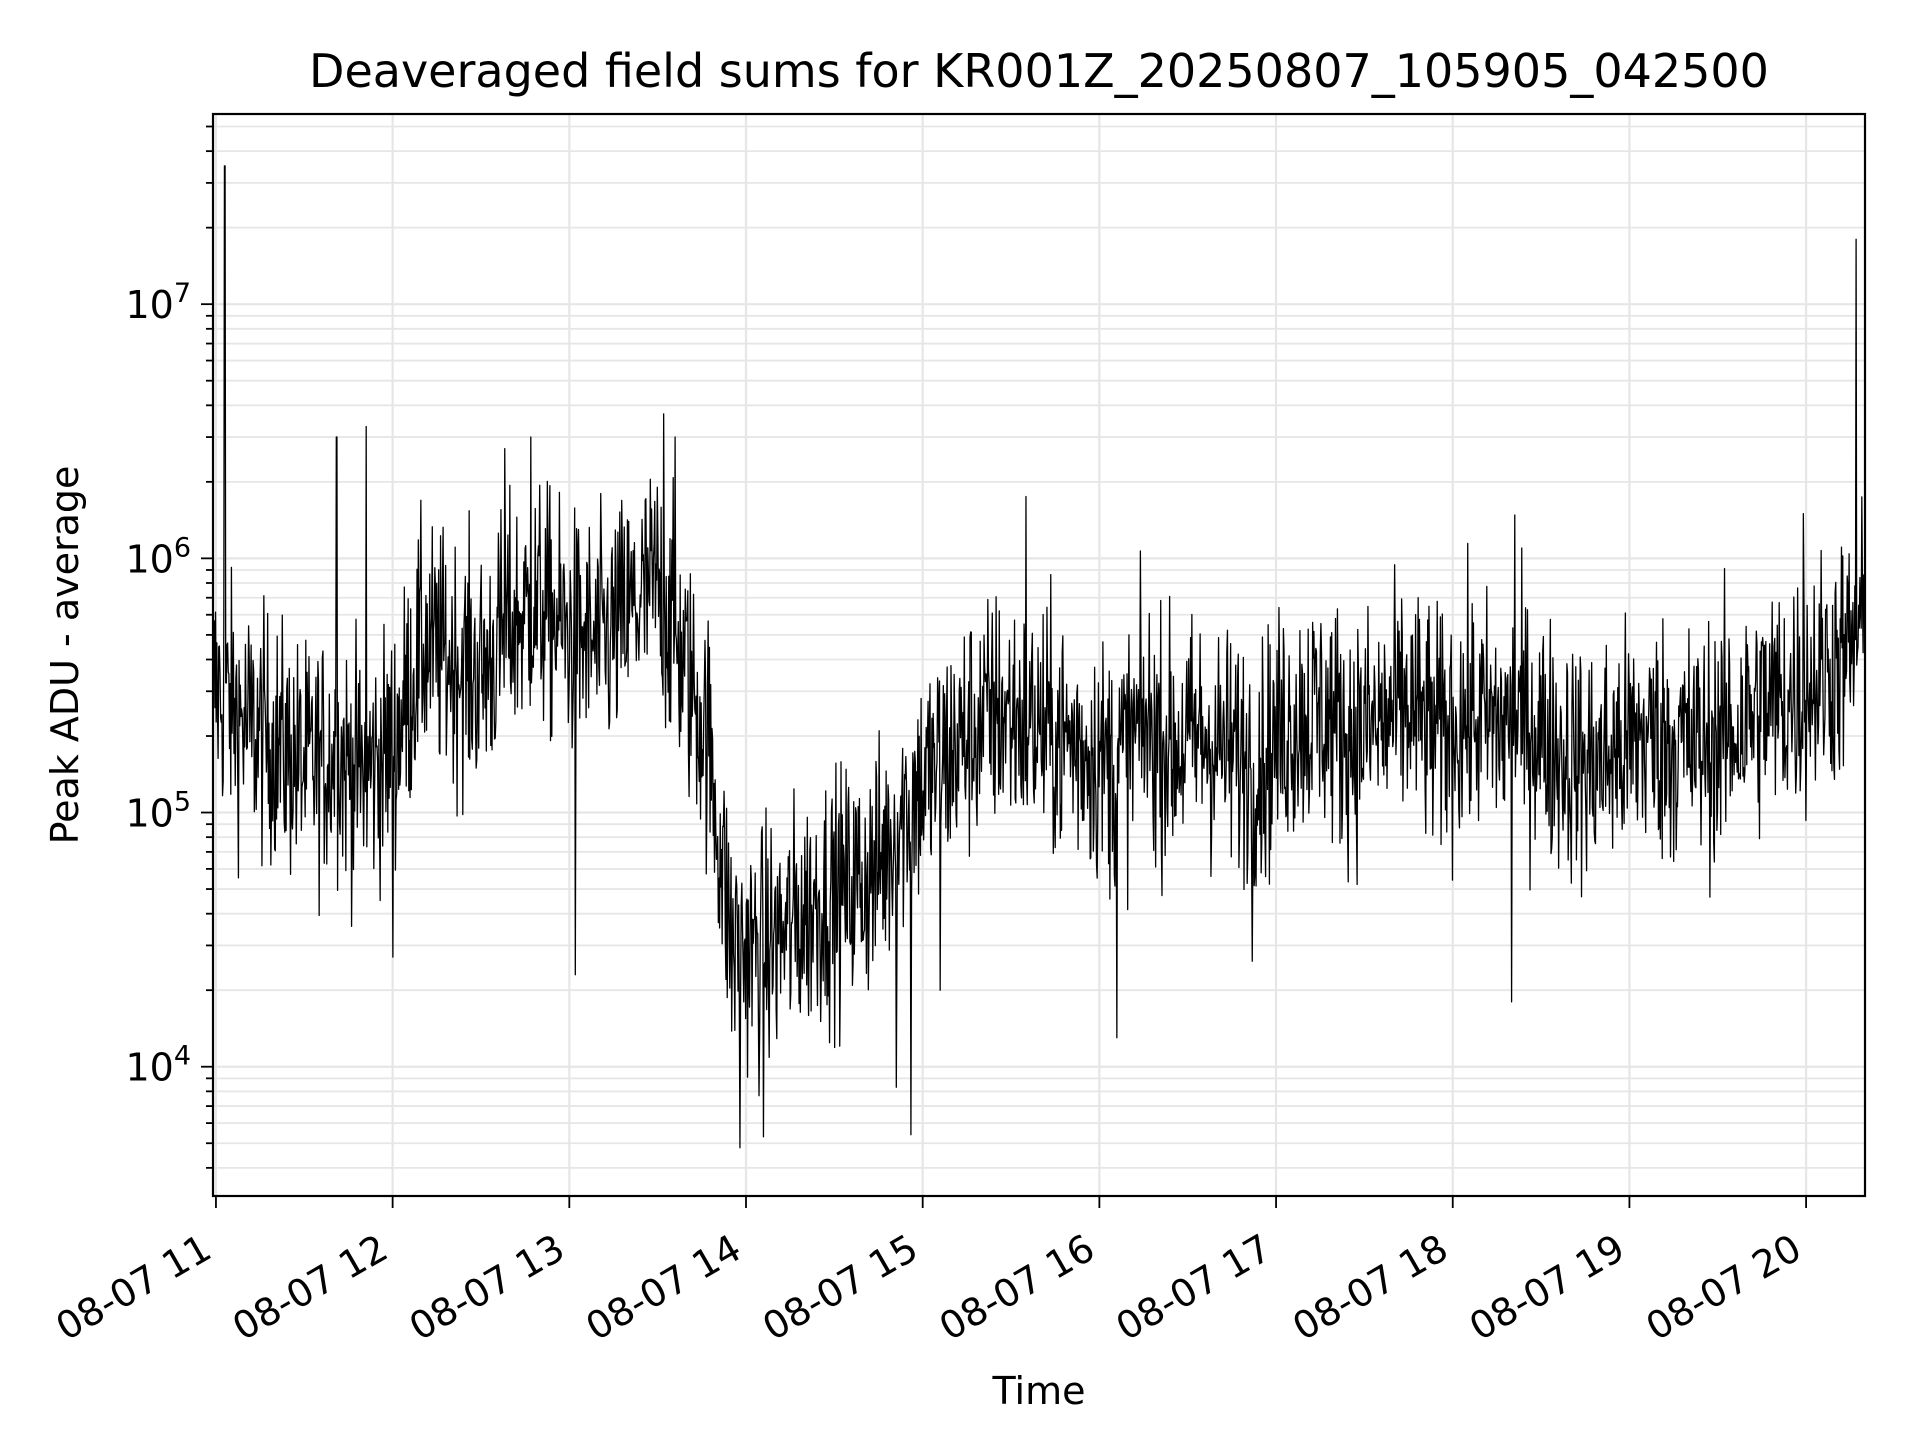 This screenshot has height=1445, width=1920. What do you see at coordinates (158, 556) in the screenshot?
I see `y-tick-label: 106` at bounding box center [158, 556].